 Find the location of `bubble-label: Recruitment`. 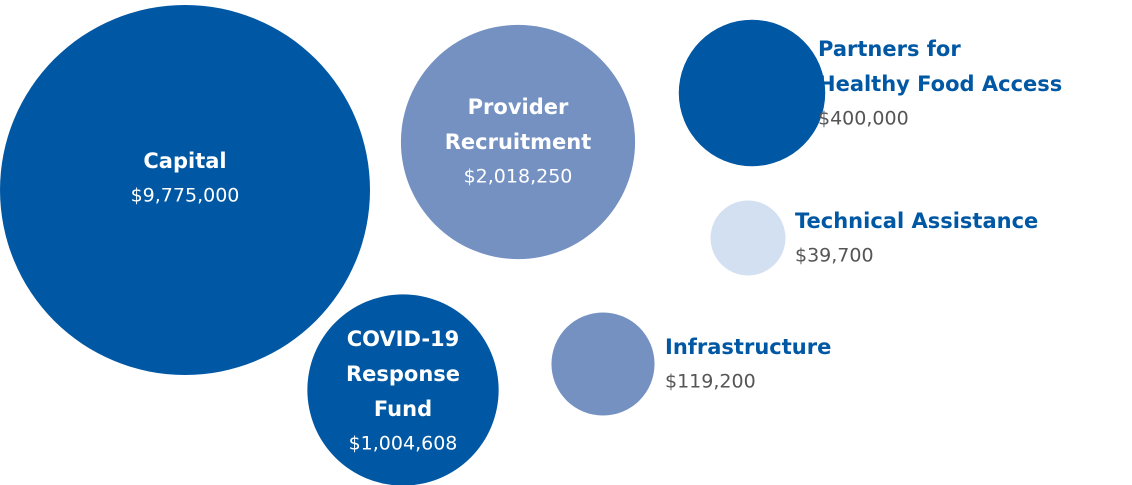

bubble-label: Recruitment is located at coordinates (518, 142).